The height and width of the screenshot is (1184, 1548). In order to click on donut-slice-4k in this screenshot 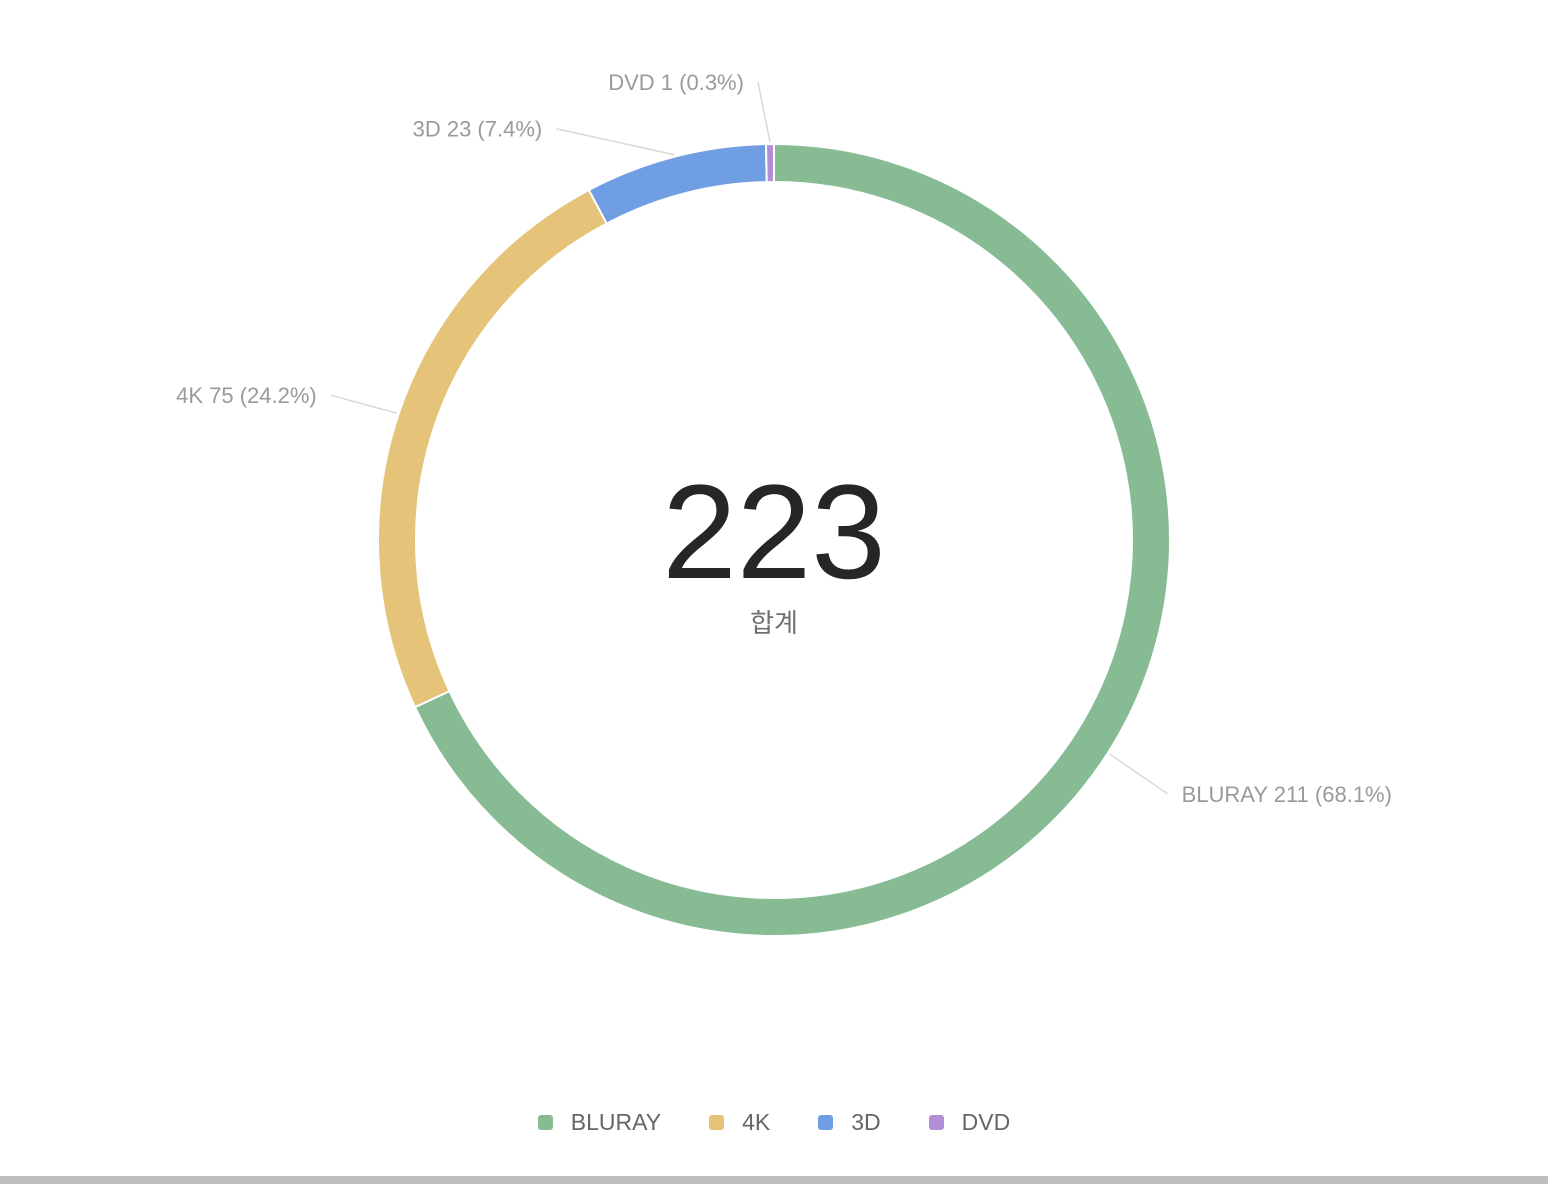, I will do `click(492, 448)`.